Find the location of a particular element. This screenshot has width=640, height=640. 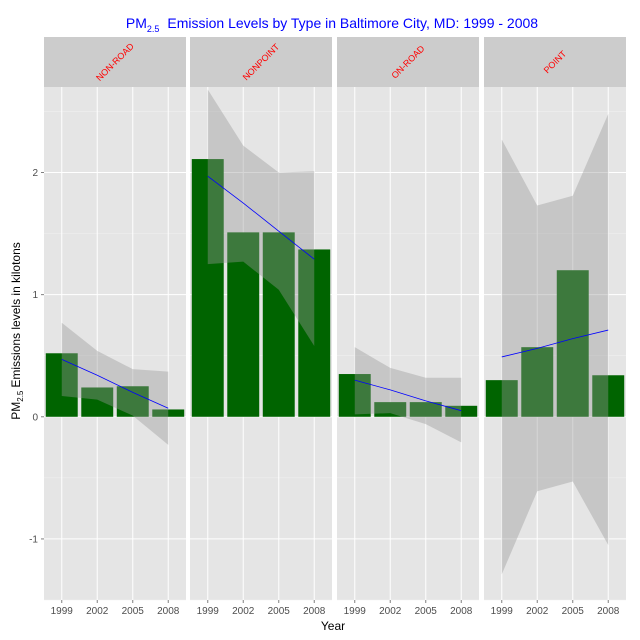

y-tick-label: 1 is located at coordinates (35, 295).